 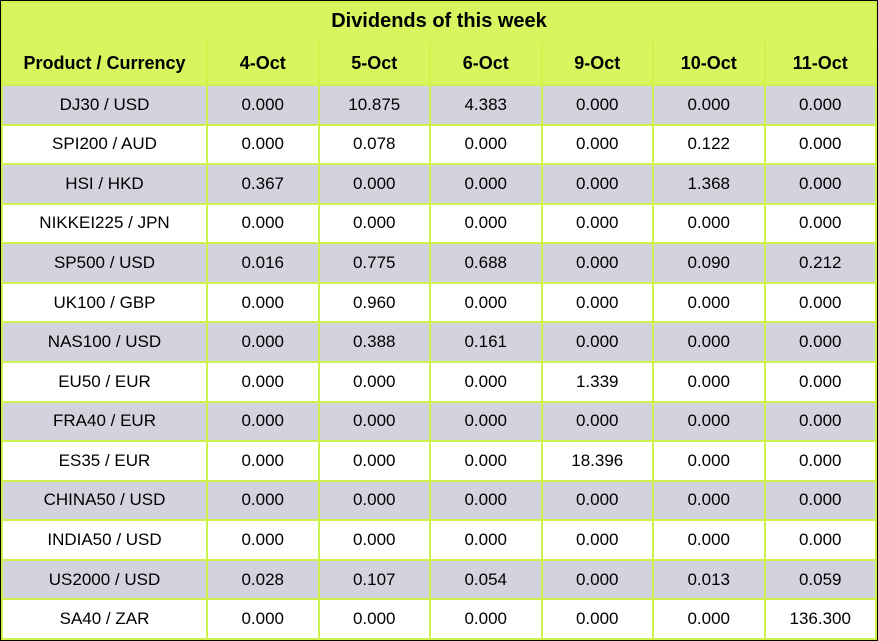 I want to click on product-cell: ES35 / EUR, so click(x=104, y=461).